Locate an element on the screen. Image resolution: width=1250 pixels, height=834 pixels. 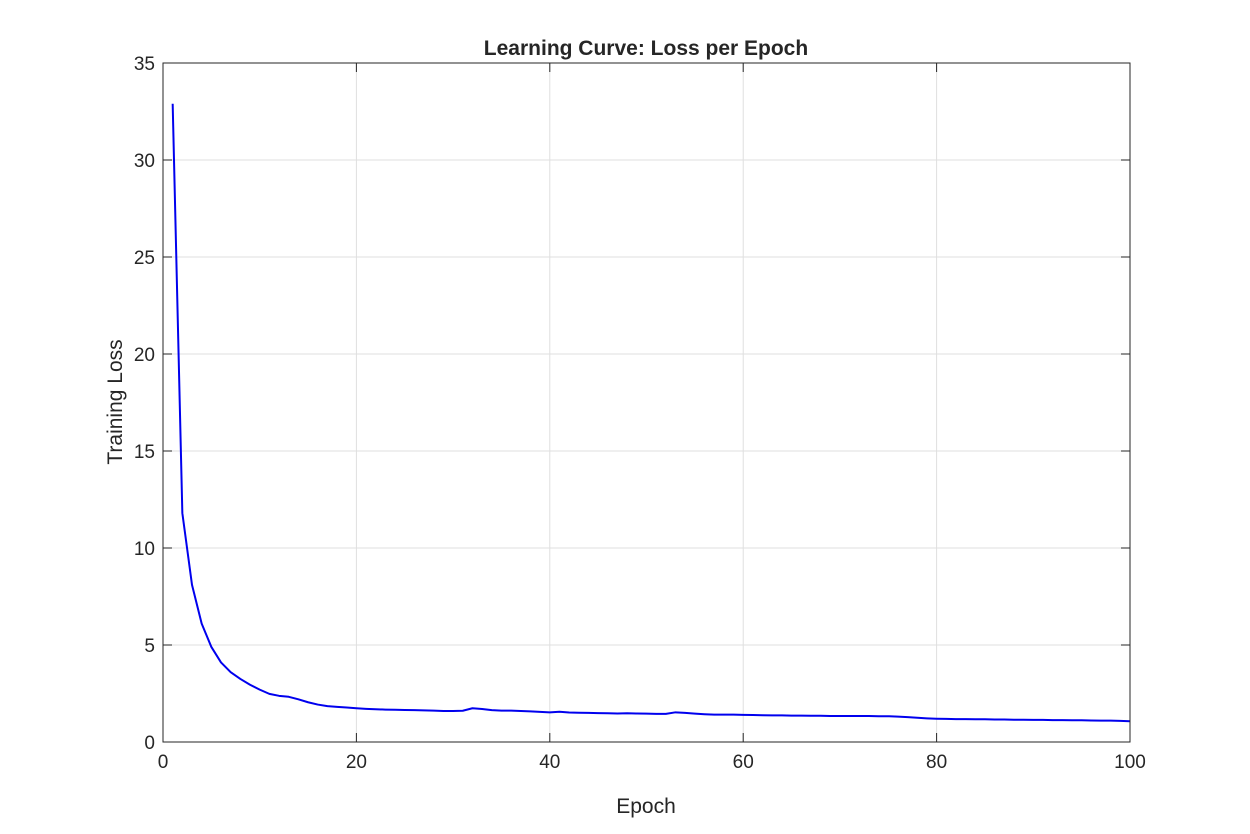
chart-title: Learning Curve: Loss per Epoch is located at coordinates (646, 48).